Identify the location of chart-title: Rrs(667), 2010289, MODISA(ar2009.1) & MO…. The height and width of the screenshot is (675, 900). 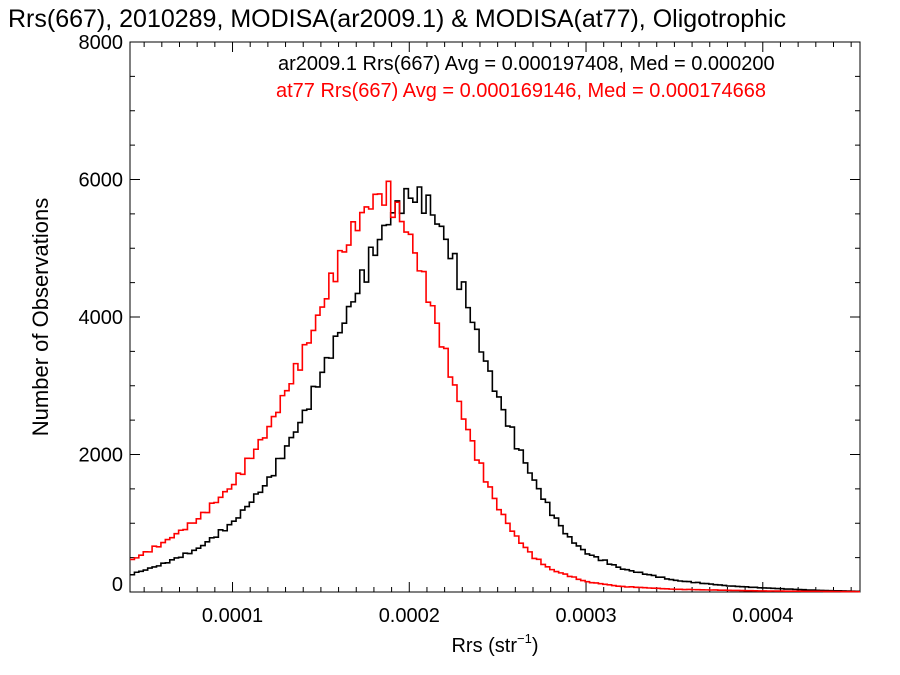
(397, 19).